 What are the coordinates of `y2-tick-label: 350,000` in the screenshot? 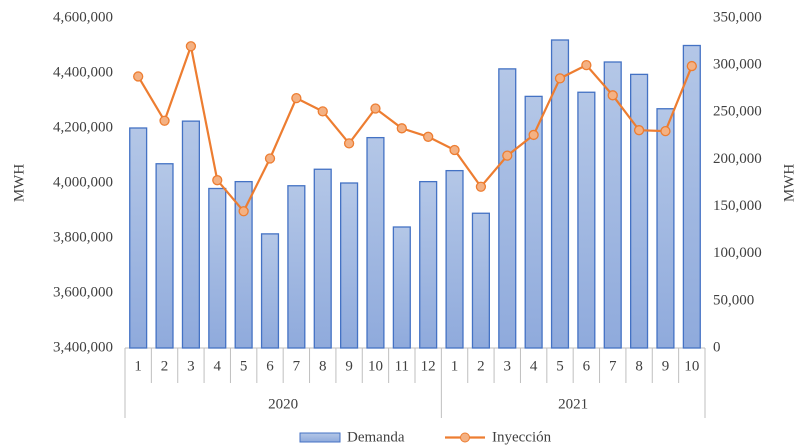 It's located at (737, 17).